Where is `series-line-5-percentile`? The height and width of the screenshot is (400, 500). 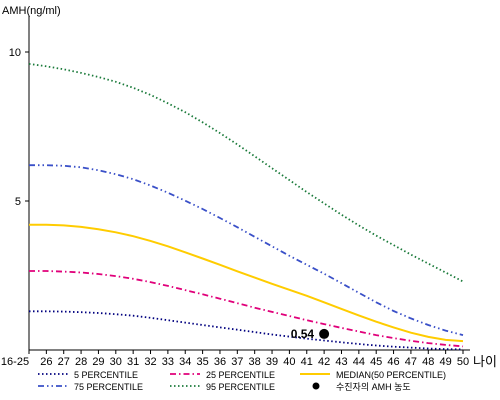
series-line-5-percentile is located at coordinates (246, 330).